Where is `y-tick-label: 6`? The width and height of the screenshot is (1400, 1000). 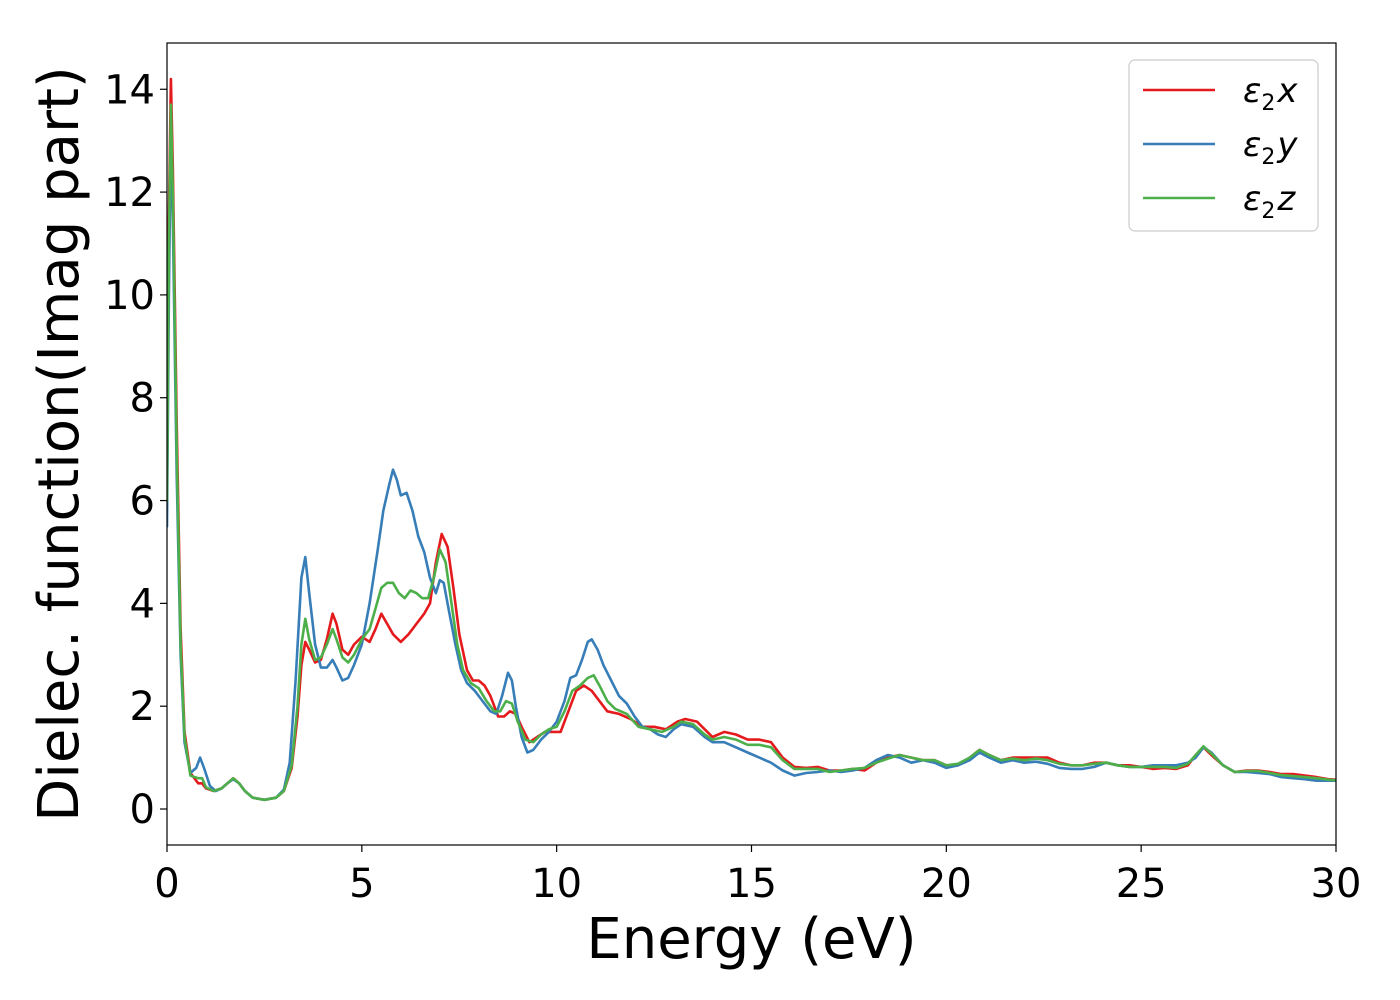 y-tick-label: 6 is located at coordinates (142, 502).